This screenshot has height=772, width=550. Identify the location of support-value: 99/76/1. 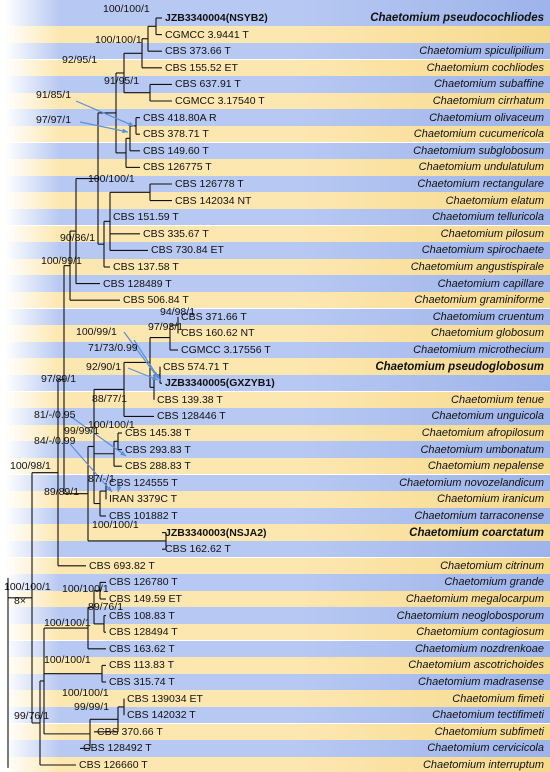
(32, 716).